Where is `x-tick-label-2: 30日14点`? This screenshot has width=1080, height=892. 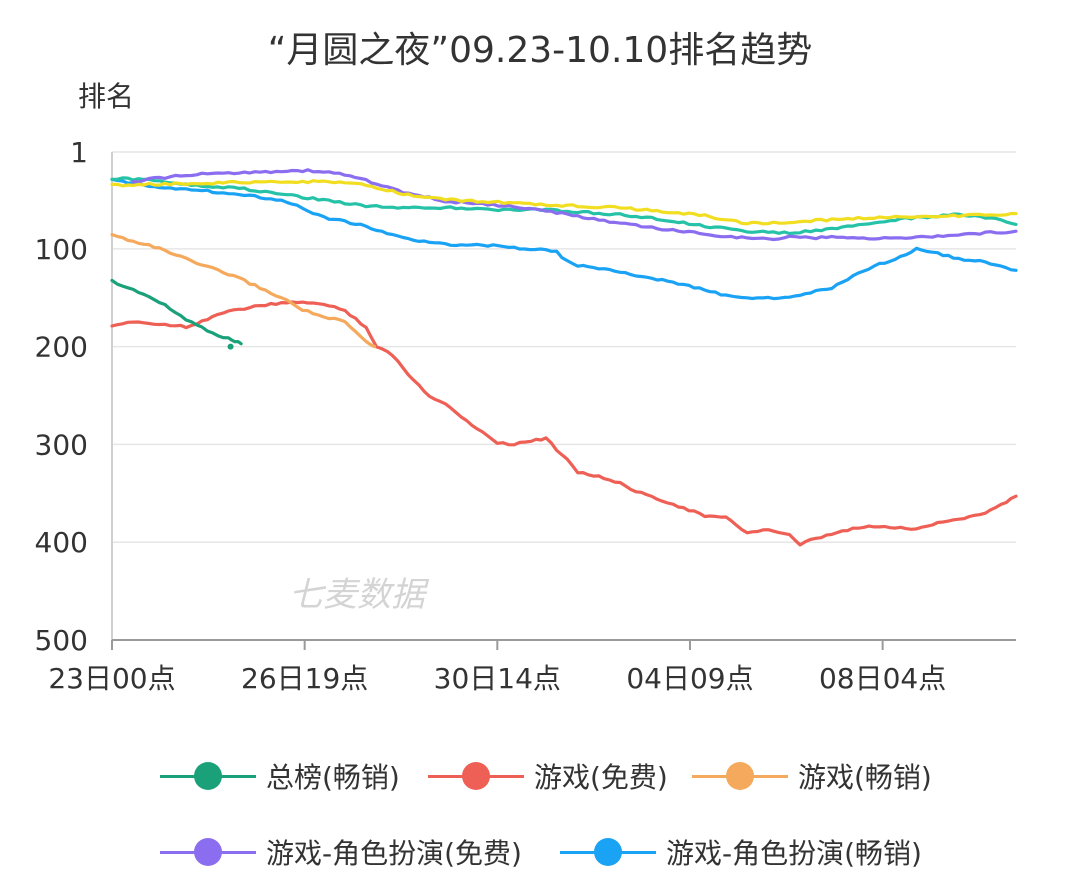
x-tick-label-2: 30日14点 is located at coordinates (497, 678).